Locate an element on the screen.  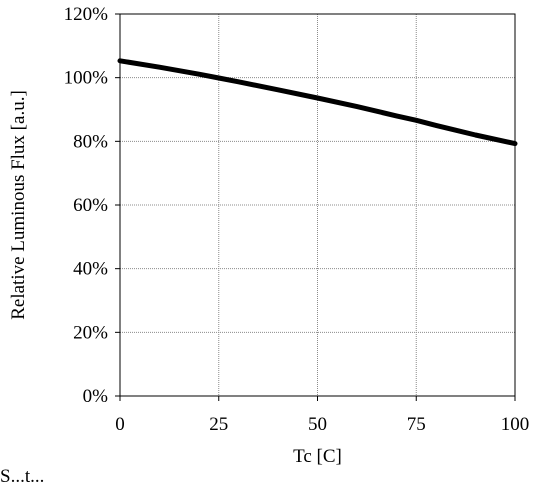
y-tick-label-3: 60% is located at coordinates (90, 205).